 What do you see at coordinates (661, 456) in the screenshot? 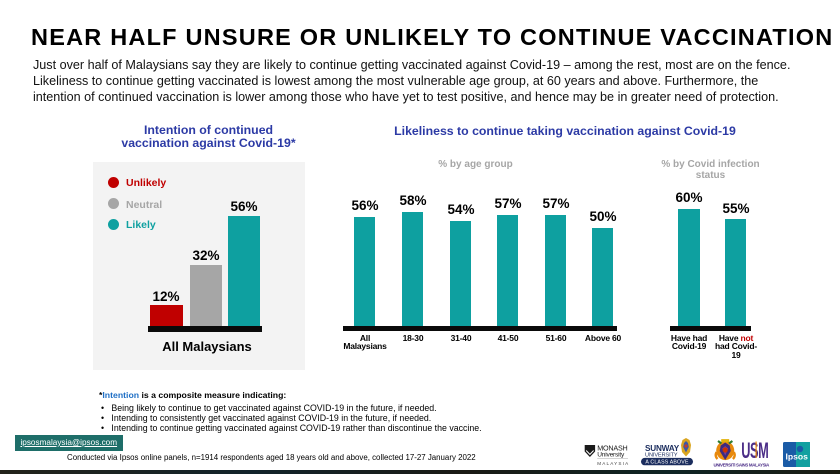
I see `svg-text: UNIVERSITY` at bounding box center [661, 456].